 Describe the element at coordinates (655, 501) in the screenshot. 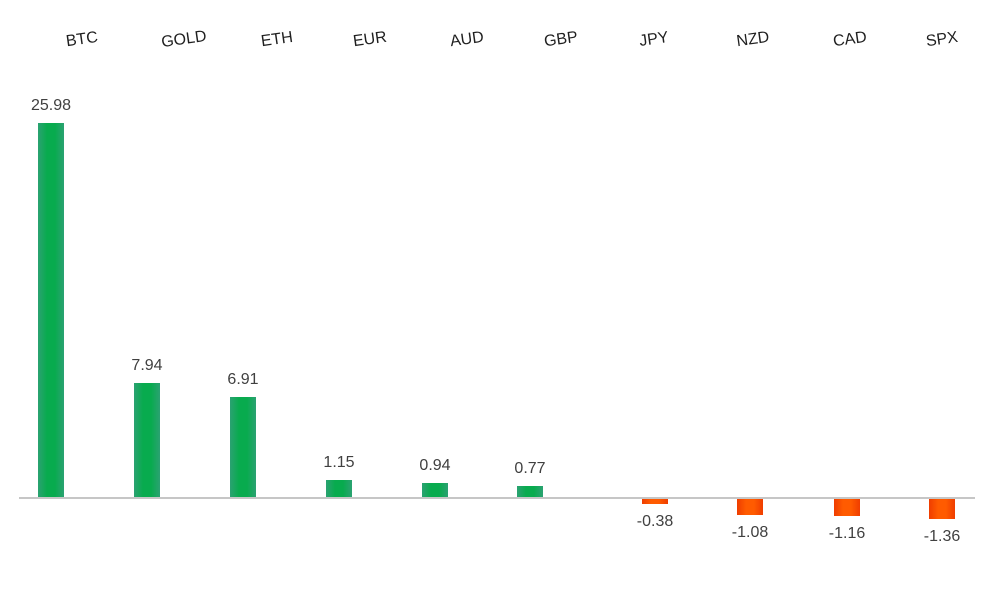

I see `bar-jpy` at that location.